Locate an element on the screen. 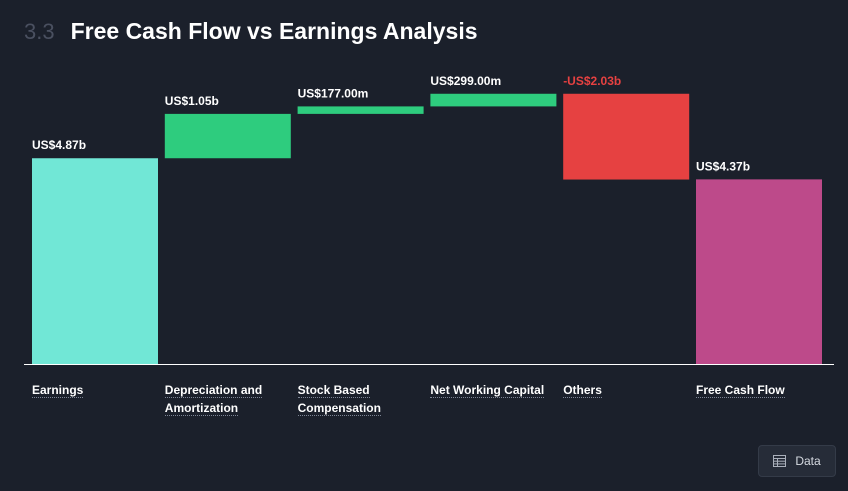 The height and width of the screenshot is (491, 848). value-label-1: US$1.05b is located at coordinates (192, 101).